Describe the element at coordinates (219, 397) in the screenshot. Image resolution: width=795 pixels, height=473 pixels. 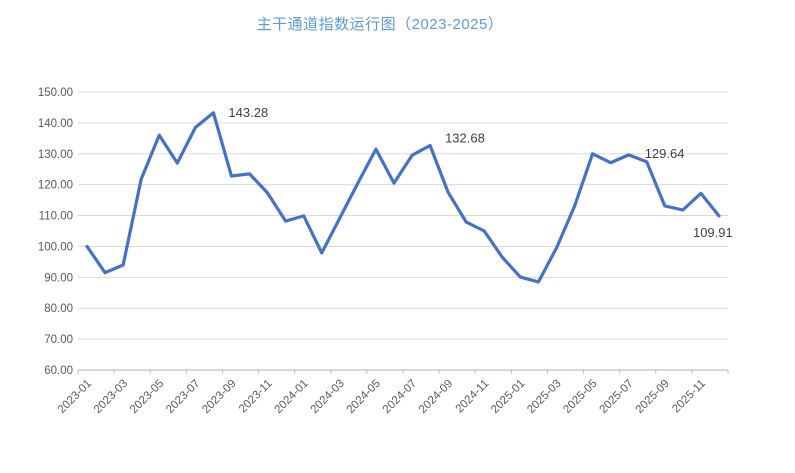
I see `x-axis-tick-label: 2023-09` at that location.